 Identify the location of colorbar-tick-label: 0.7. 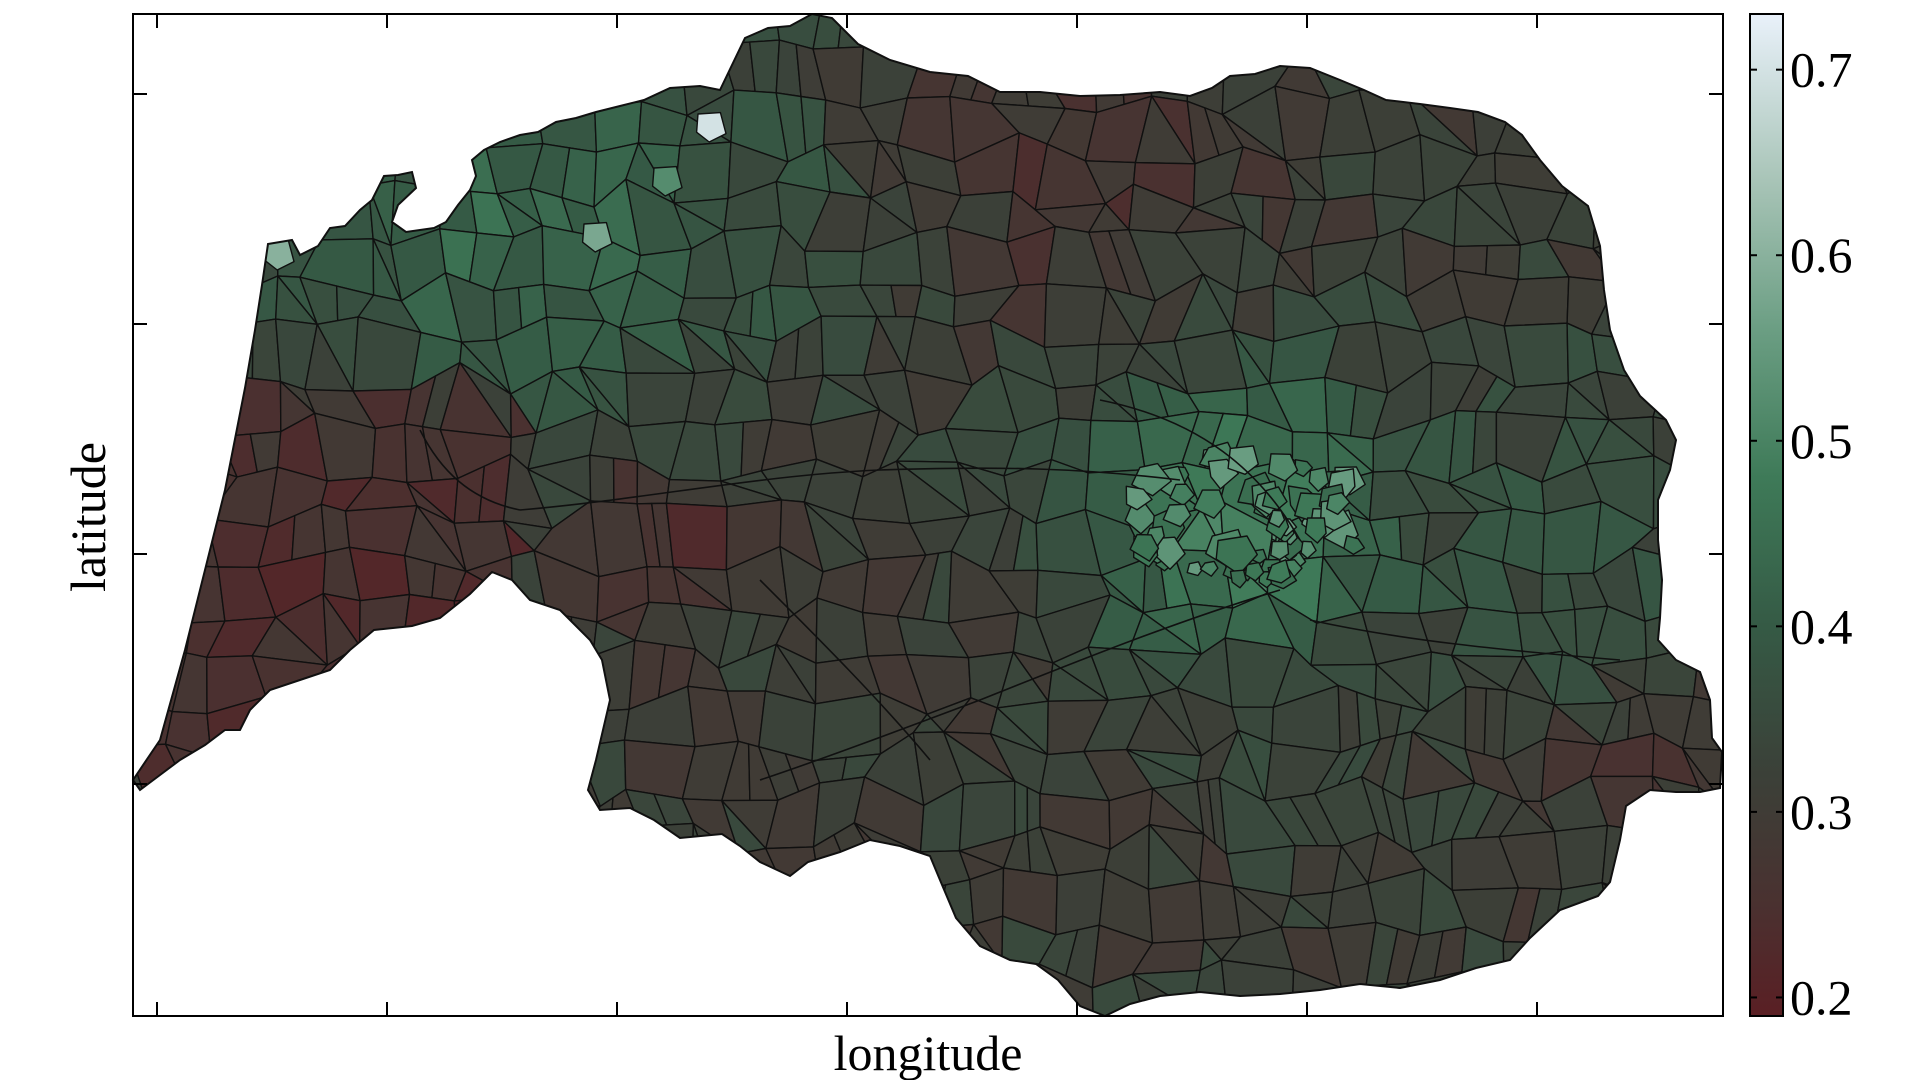
(1821, 70).